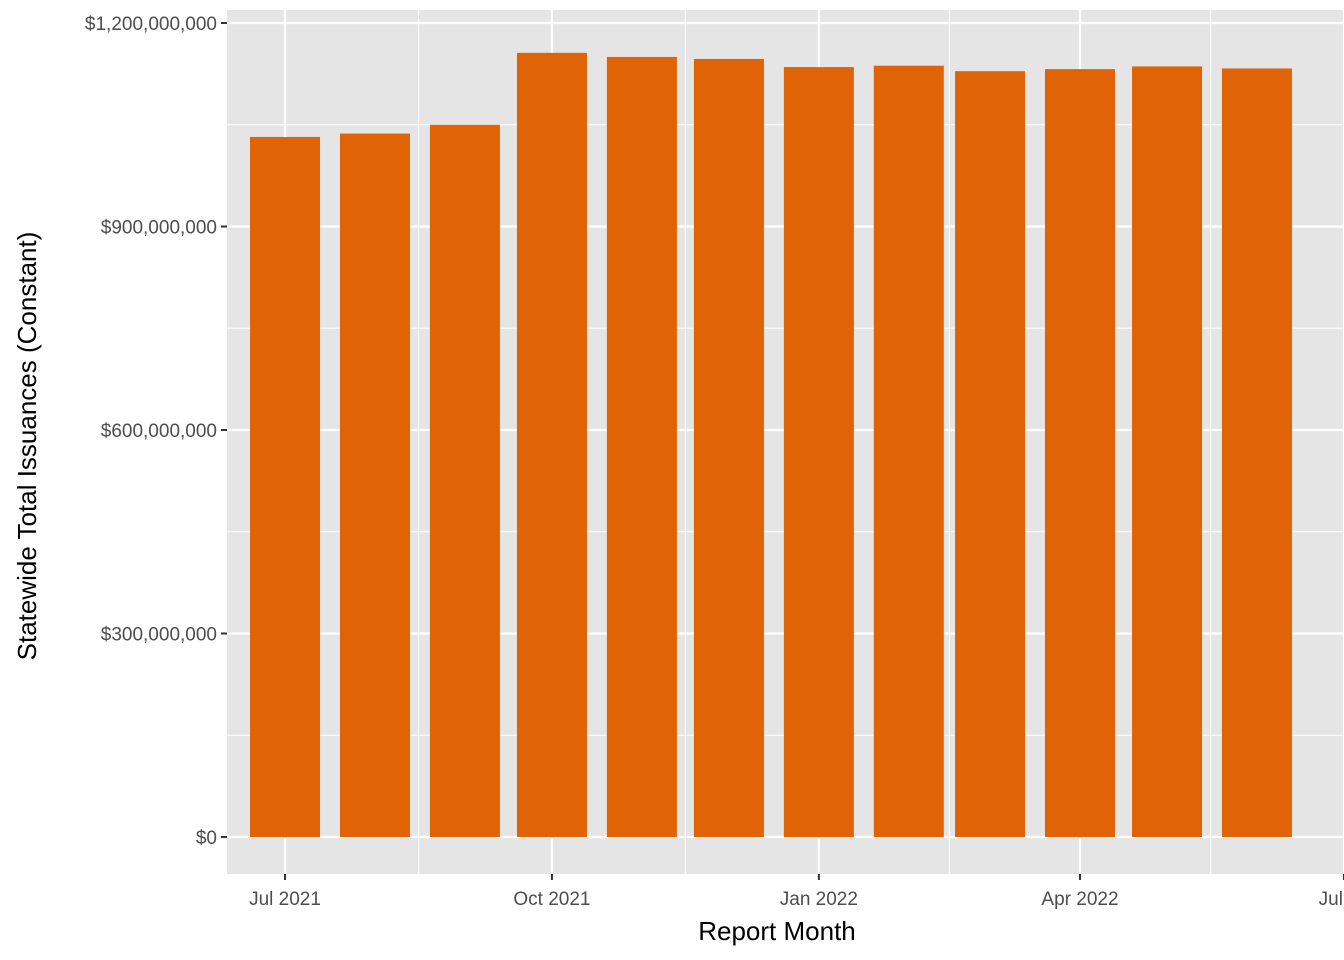 This screenshot has width=1344, height=960. Describe the element at coordinates (151, 24) in the screenshot. I see `y-tick-label: $1,200,000,000` at that location.